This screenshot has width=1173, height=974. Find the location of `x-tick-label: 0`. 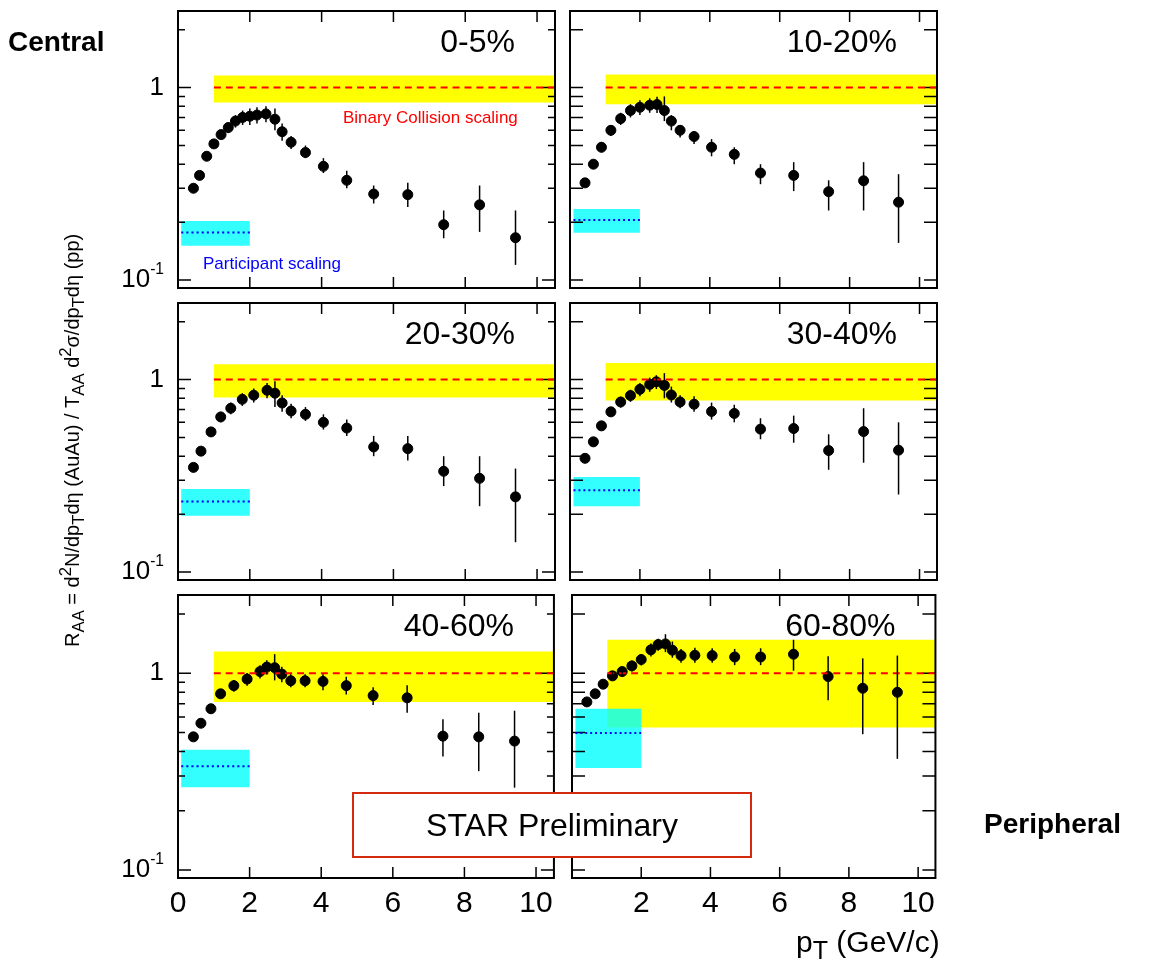

x-tick-label: 0 is located at coordinates (178, 902).